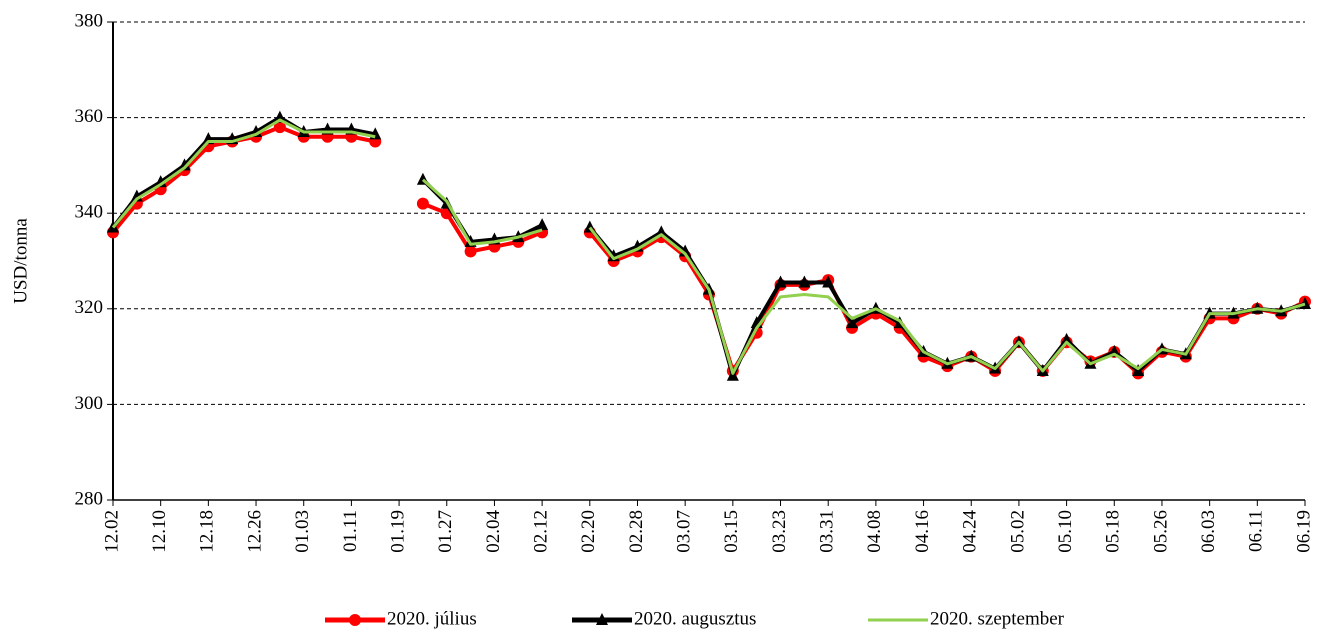  What do you see at coordinates (970, 531) in the screenshot?
I see `x-tick-label: 04.24` at bounding box center [970, 531].